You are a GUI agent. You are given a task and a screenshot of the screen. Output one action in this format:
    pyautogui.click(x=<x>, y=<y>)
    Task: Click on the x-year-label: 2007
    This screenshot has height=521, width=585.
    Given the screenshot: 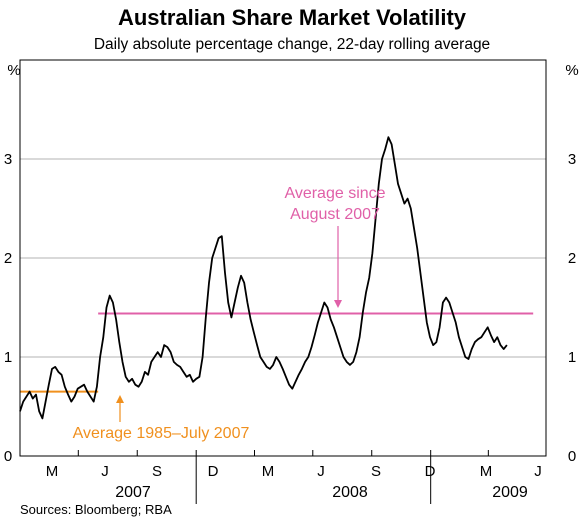 What is the action you would take?
    pyautogui.click(x=133, y=492)
    